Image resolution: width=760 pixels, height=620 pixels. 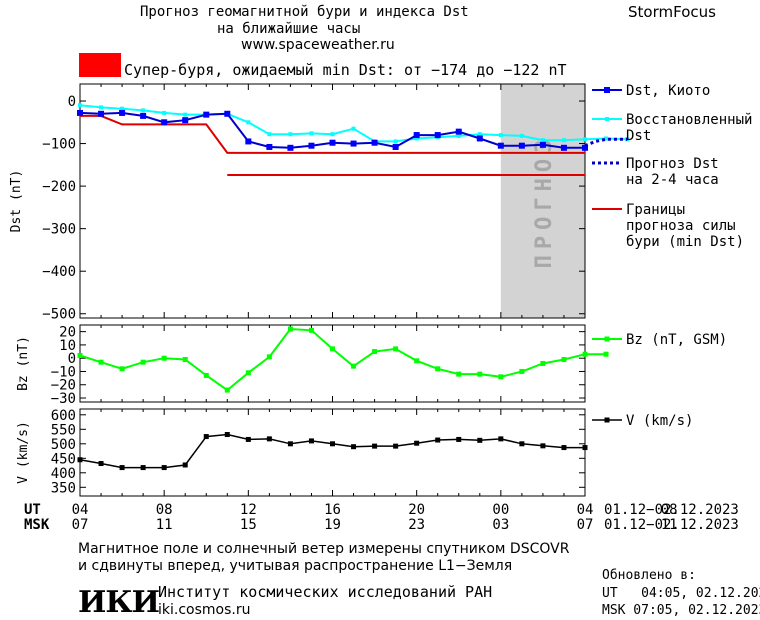 What do you see at coordinates (689, 120) in the screenshot?
I see `legend-restored-line1: Восстановленный` at bounding box center [689, 120].